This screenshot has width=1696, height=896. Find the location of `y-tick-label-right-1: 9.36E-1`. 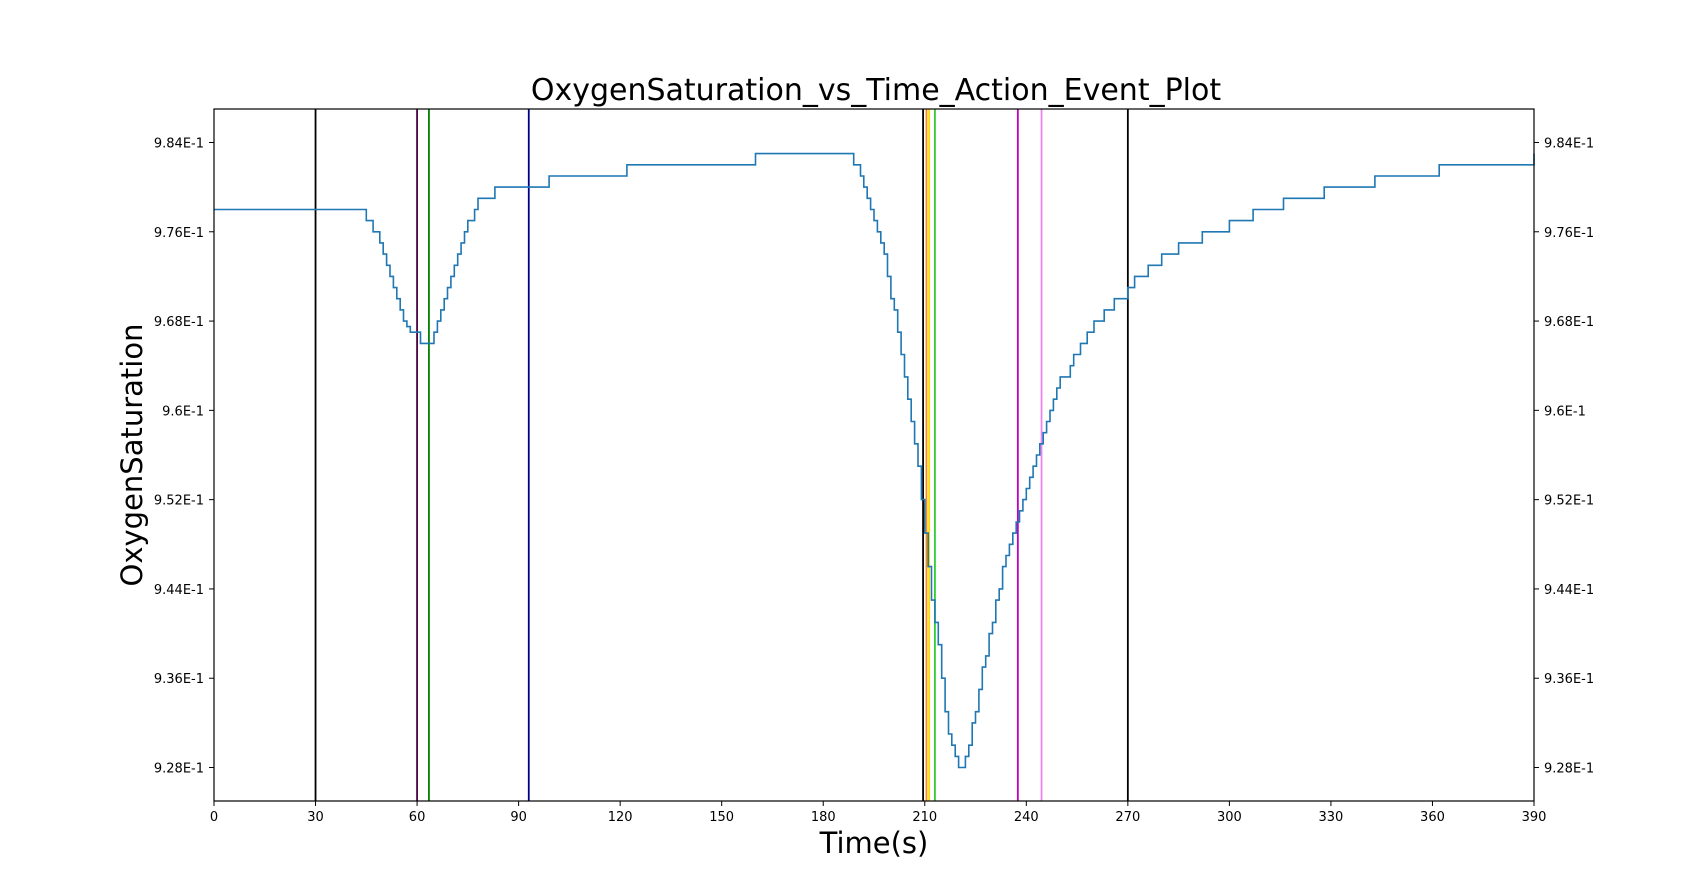

y-tick-label-right-1: 9.36E-1 is located at coordinates (1569, 679).